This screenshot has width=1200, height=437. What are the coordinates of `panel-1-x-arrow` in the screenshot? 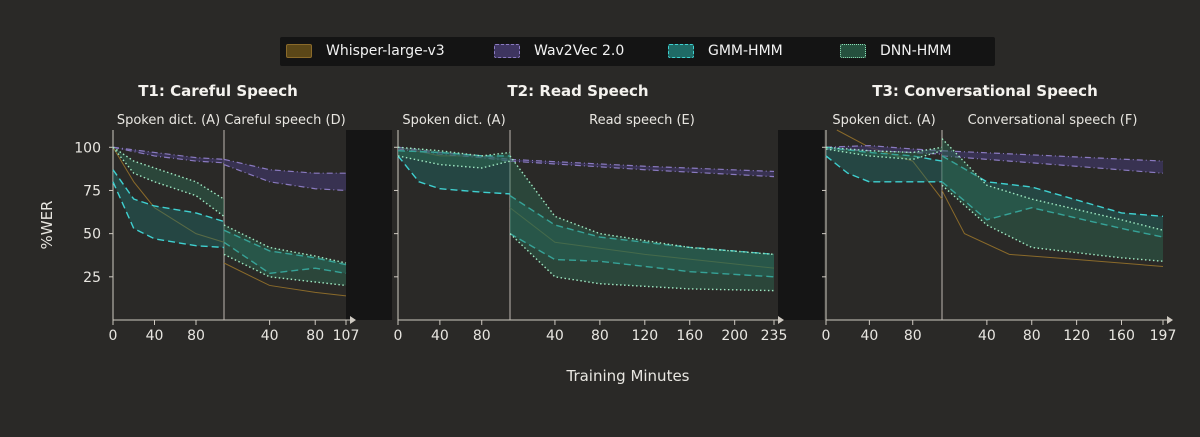 It's located at (353, 320).